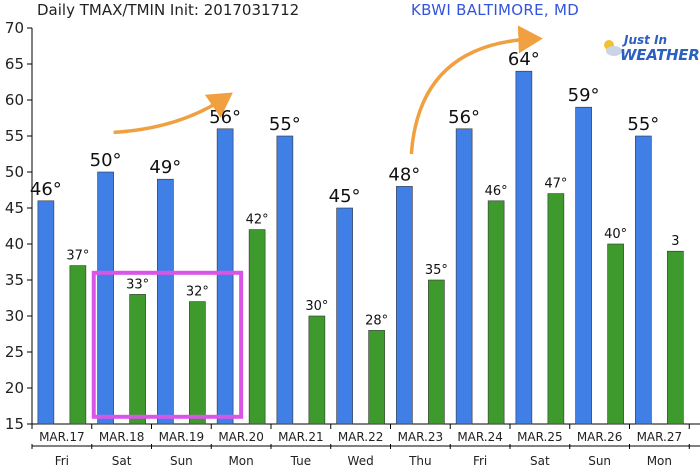 This screenshot has width=700, height=470. Describe the element at coordinates (404, 174) in the screenshot. I see `tmax-value-label: 48°` at that location.